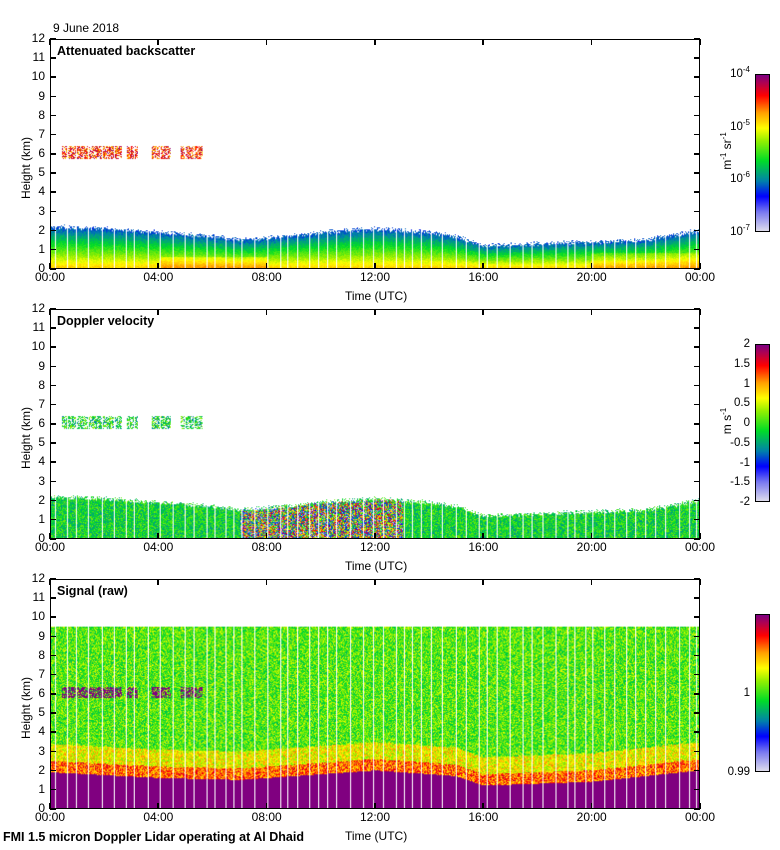  I want to click on colorbar-tick-label: 10-6, so click(727, 178).